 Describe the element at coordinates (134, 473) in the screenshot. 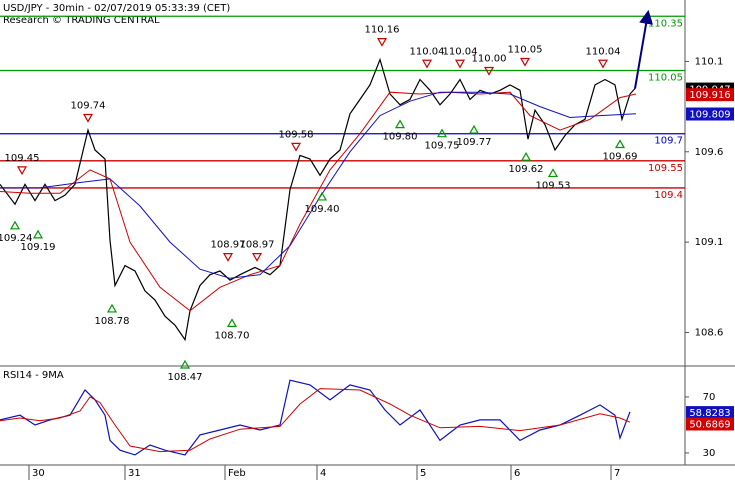

I see `x-tick-label: 31` at that location.